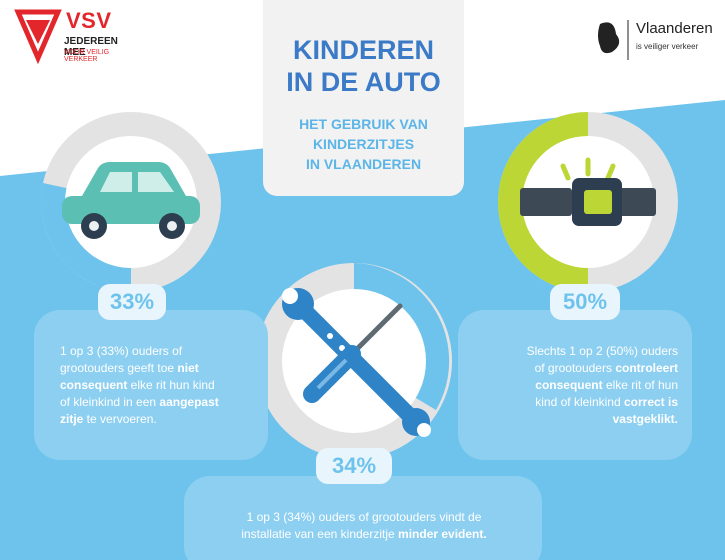  I want to click on statement-line: grootouders geeft toe niet, so click(155, 368).